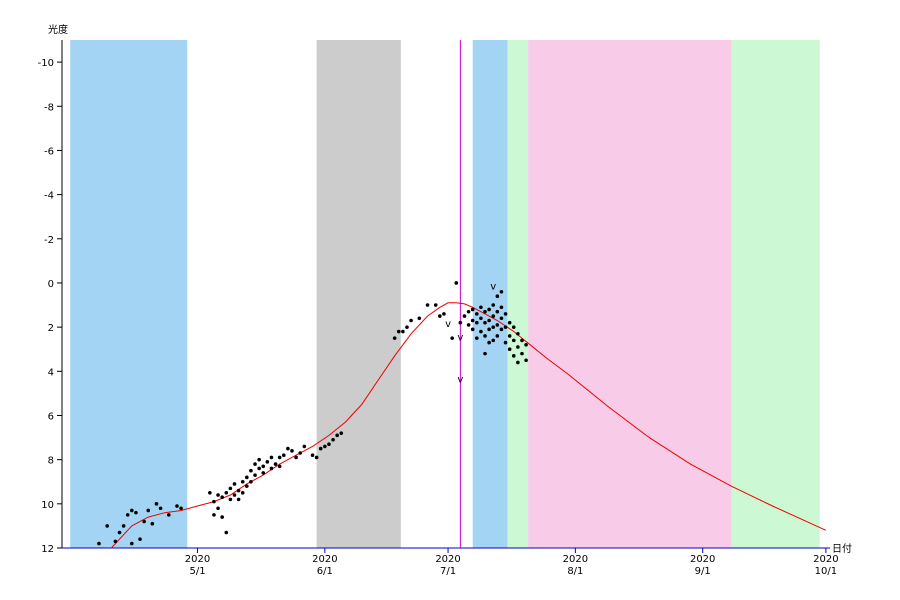 The image size is (900, 600). Describe the element at coordinates (49, 151) in the screenshot. I see `y-tick-label: -6` at that location.